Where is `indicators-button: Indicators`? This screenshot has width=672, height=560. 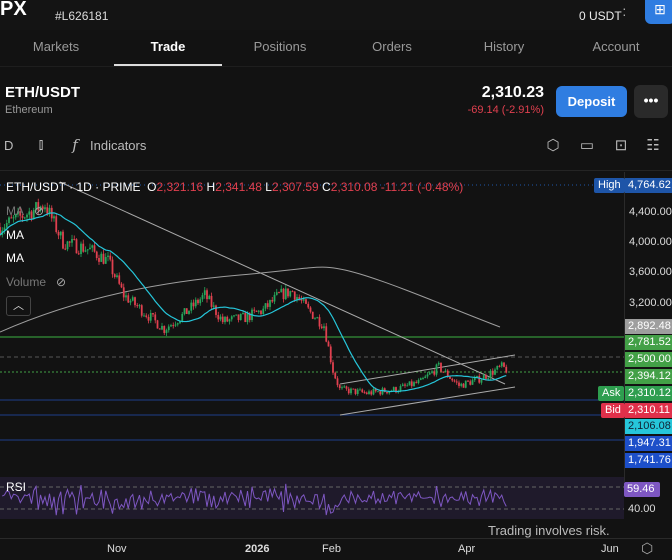 indicators-button: Indicators is located at coordinates (118, 145).